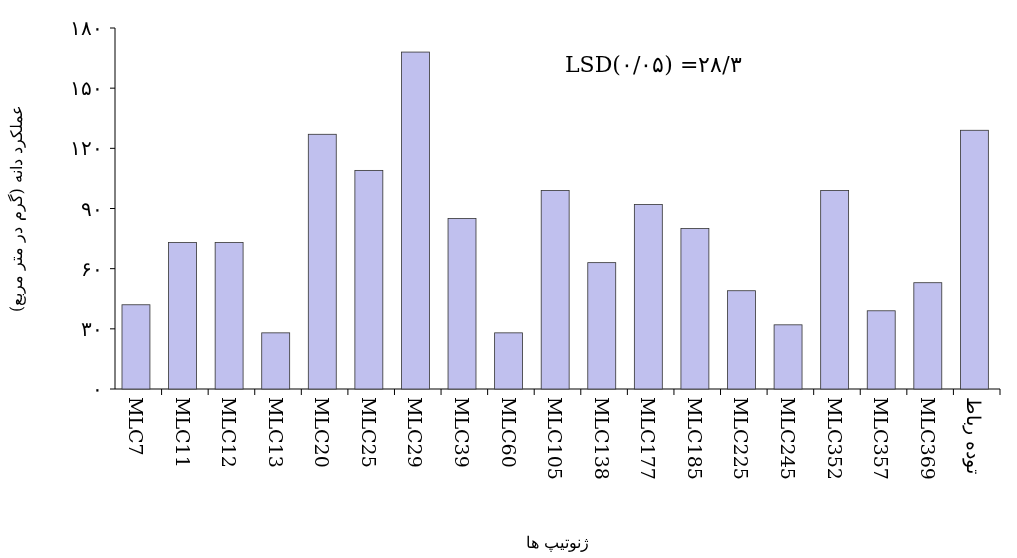  I want to click on x-tick-label: MLC352, so click(834, 438).